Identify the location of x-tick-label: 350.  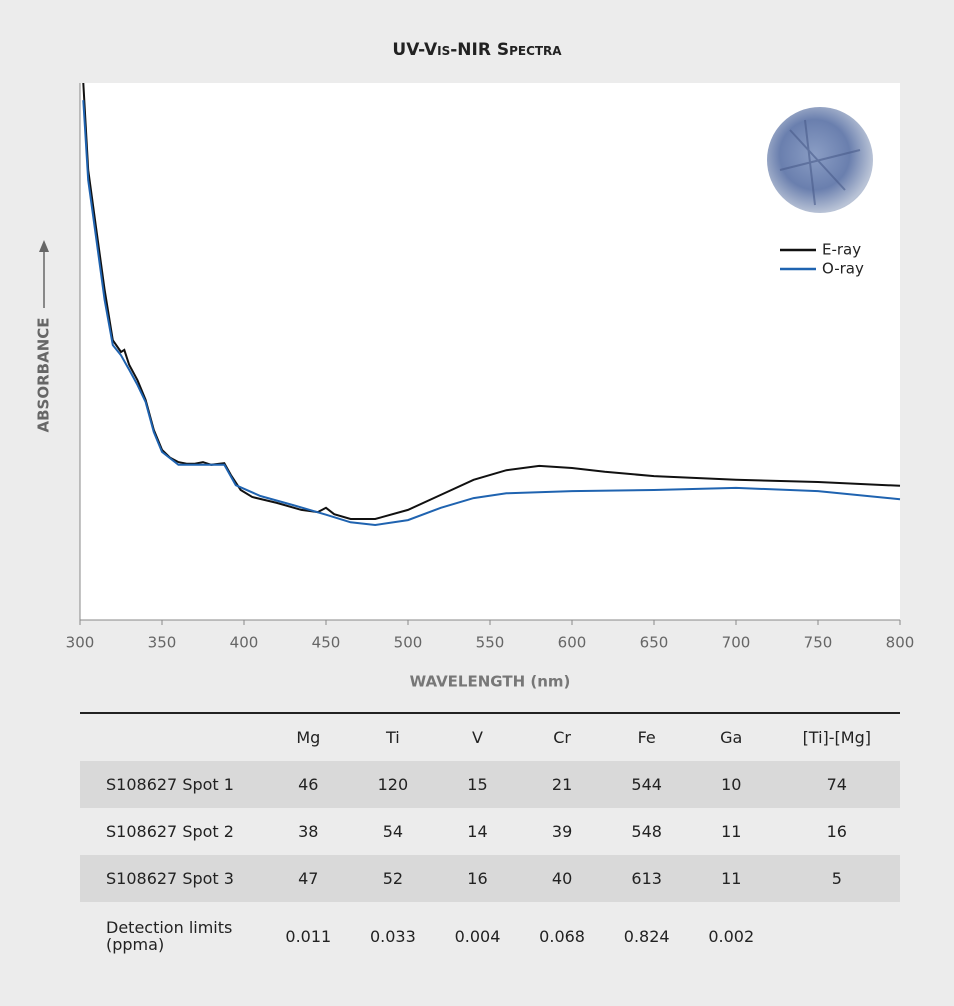
(162, 643).